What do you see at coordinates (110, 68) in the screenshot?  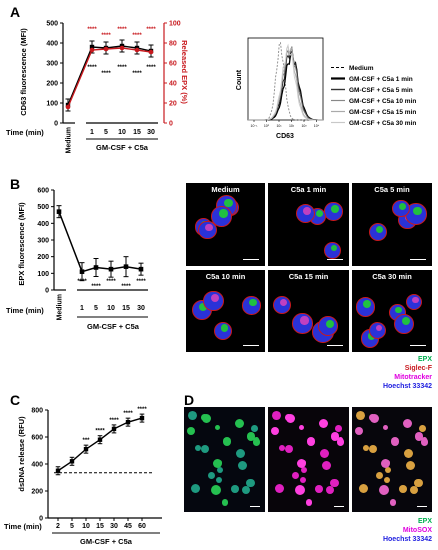 I see `panel-a-epx-series: **** **** **** **** ****` at bounding box center [110, 68].